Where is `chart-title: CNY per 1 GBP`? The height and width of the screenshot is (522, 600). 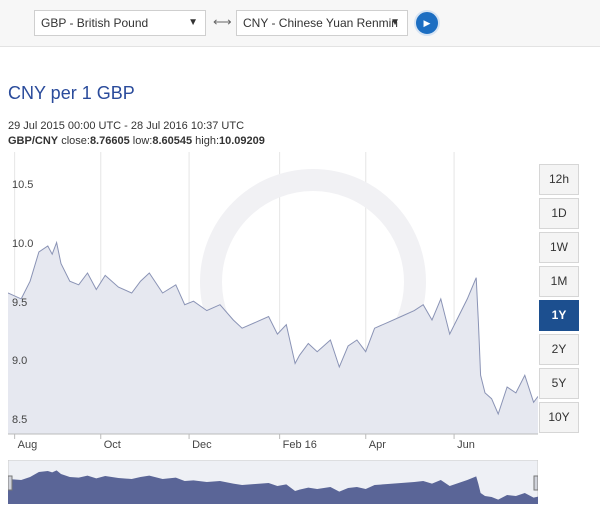 chart-title: CNY per 1 GBP is located at coordinates (71, 93).